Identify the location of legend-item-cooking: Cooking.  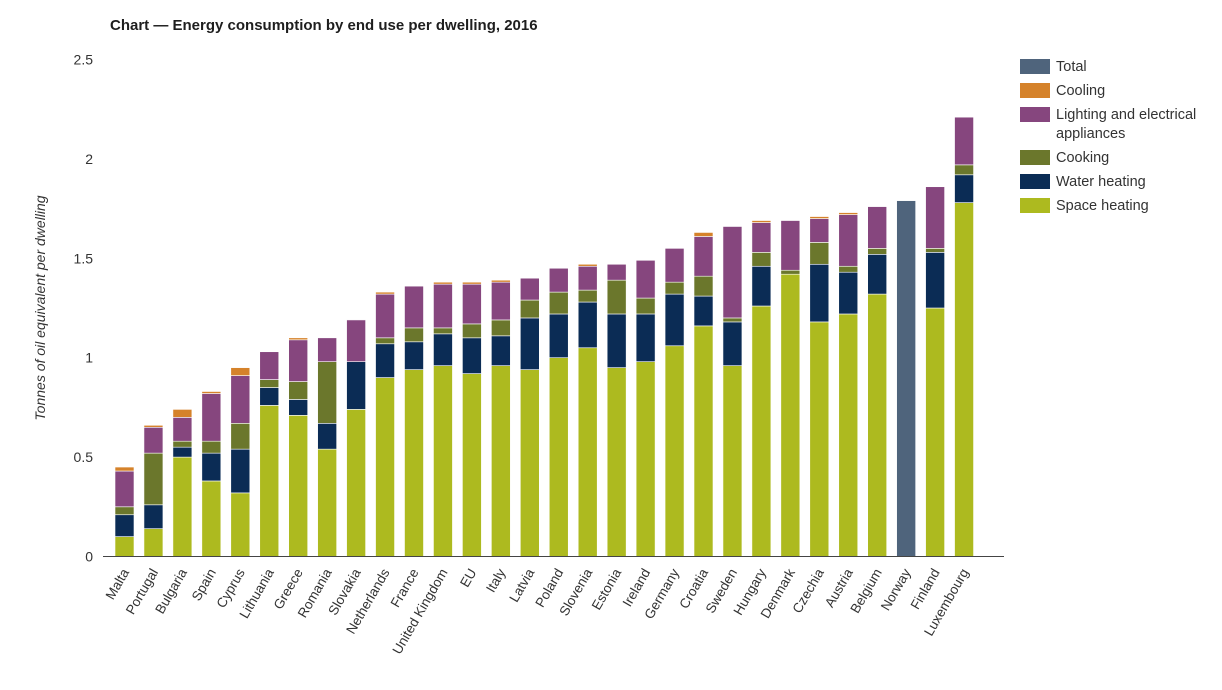
(1120, 158).